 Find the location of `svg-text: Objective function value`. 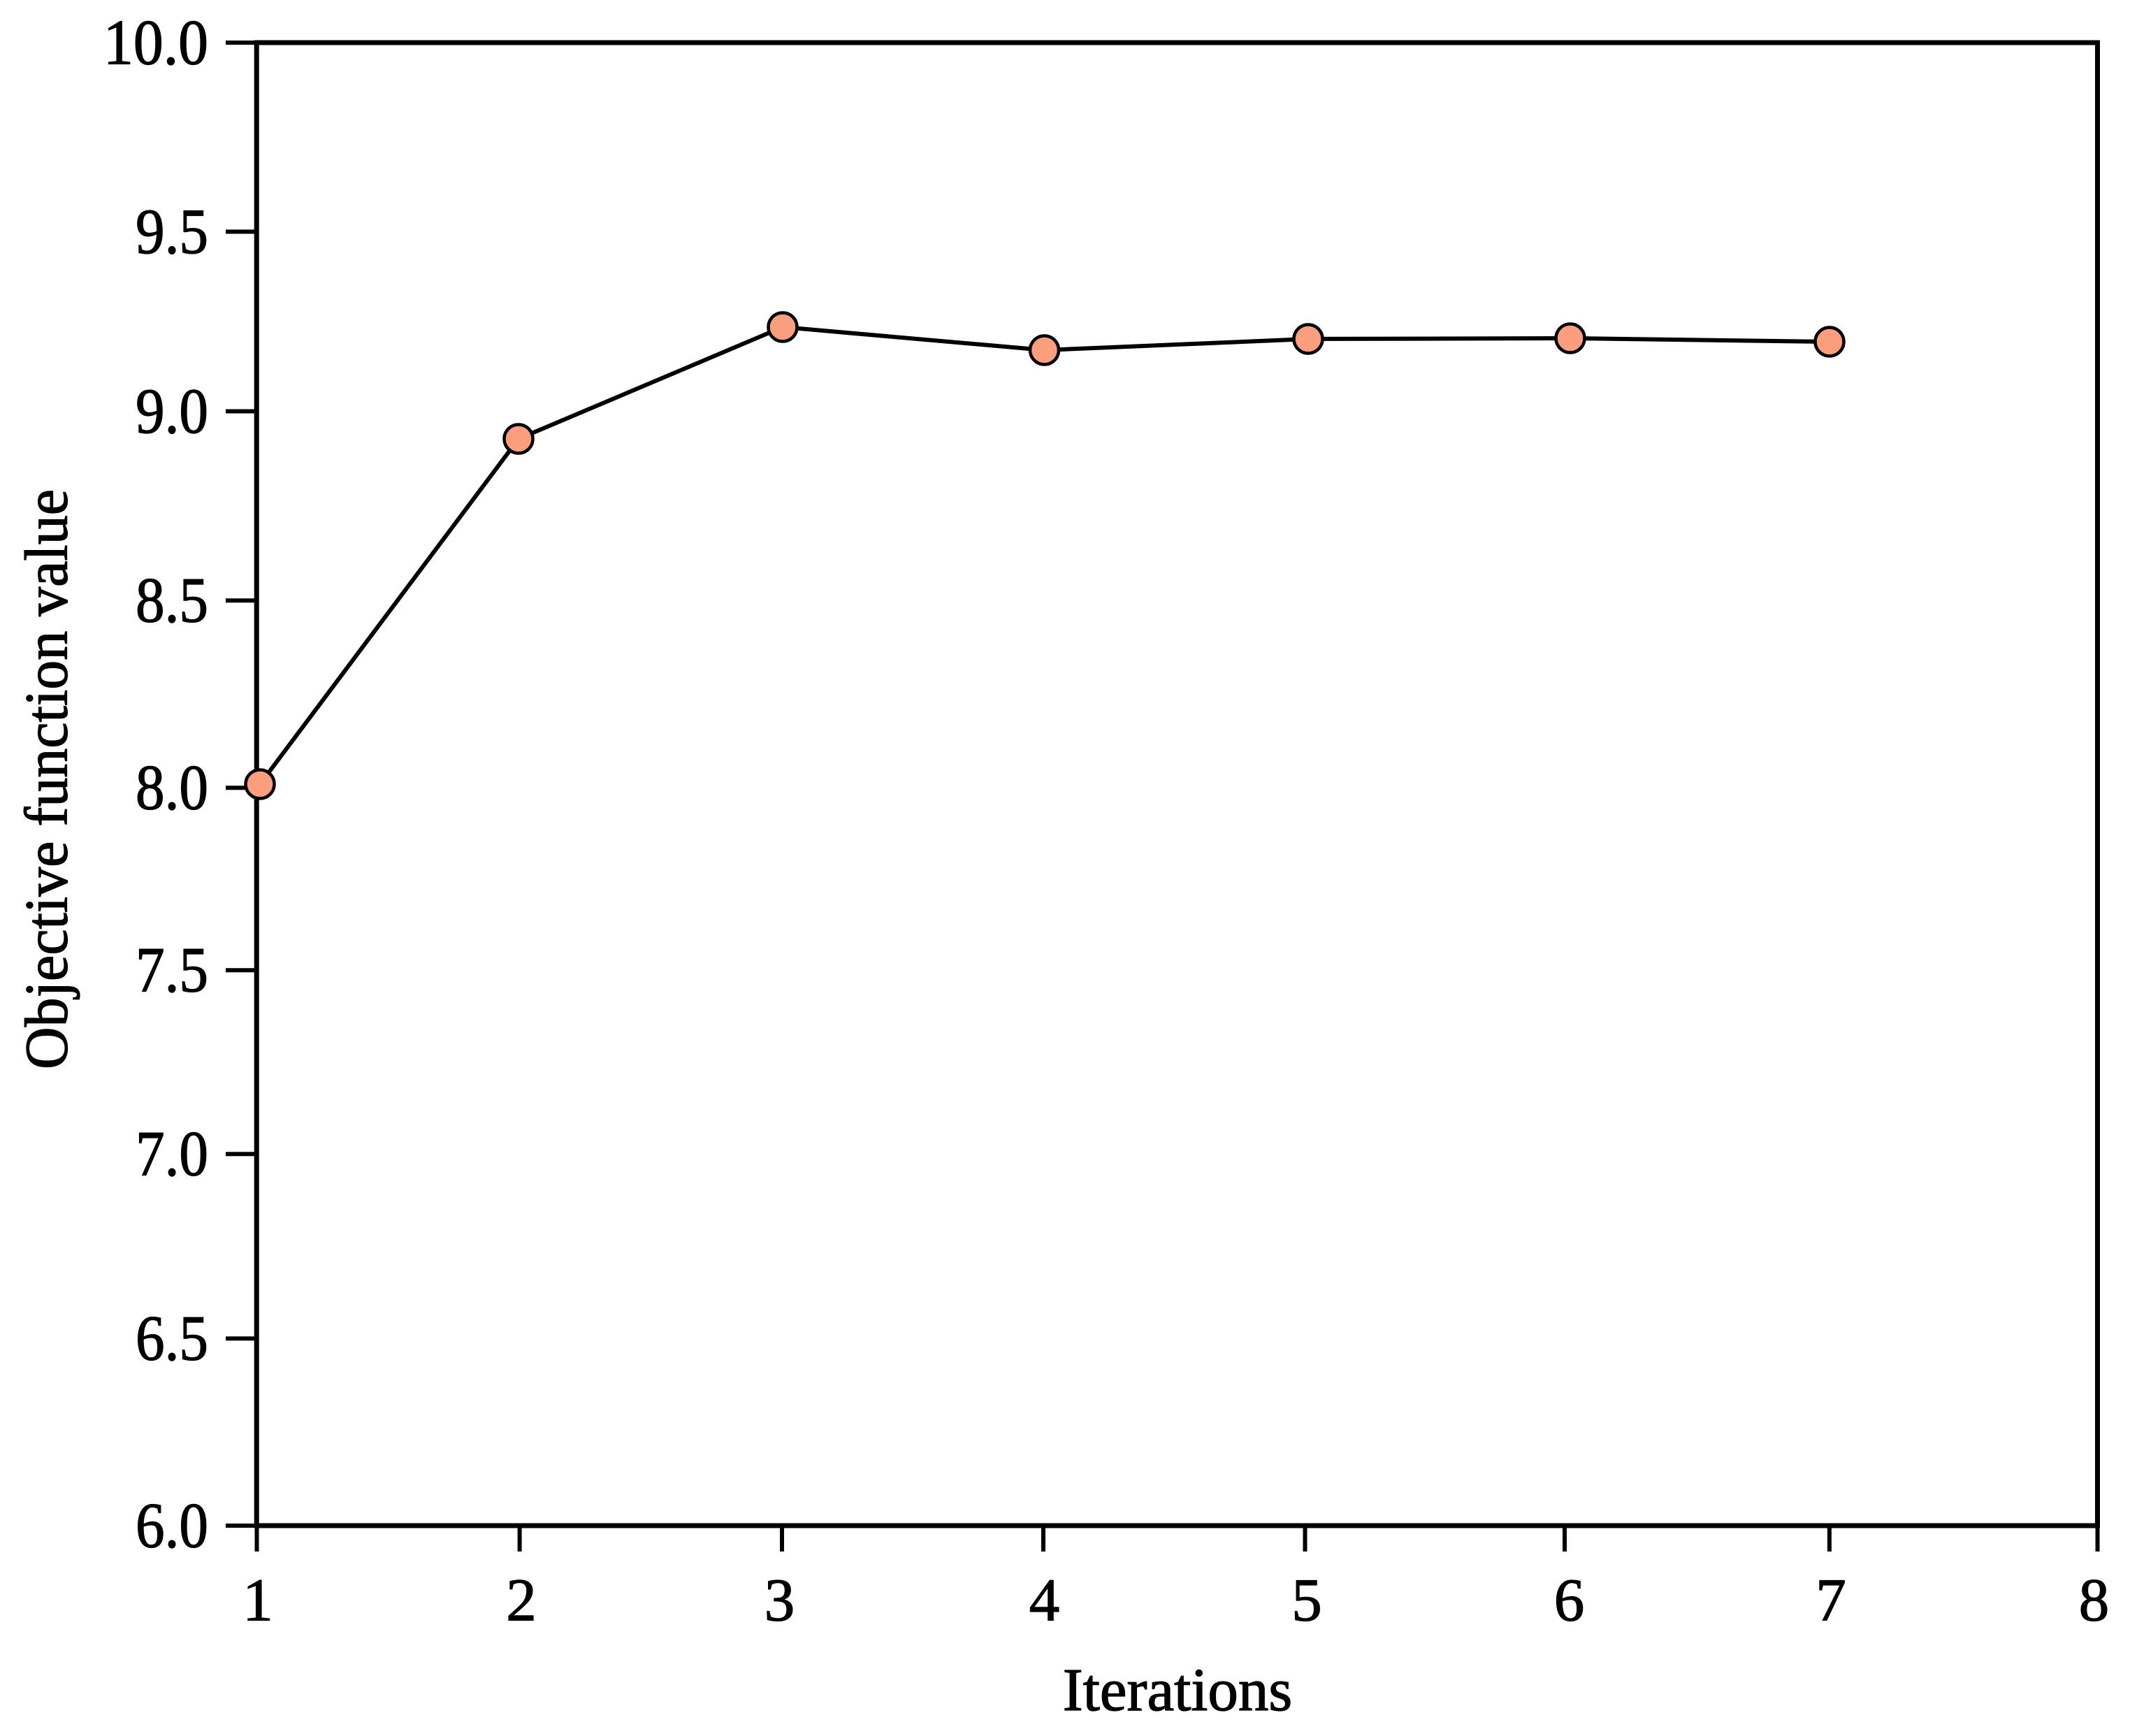

svg-text: Objective function value is located at coordinates (46, 779).